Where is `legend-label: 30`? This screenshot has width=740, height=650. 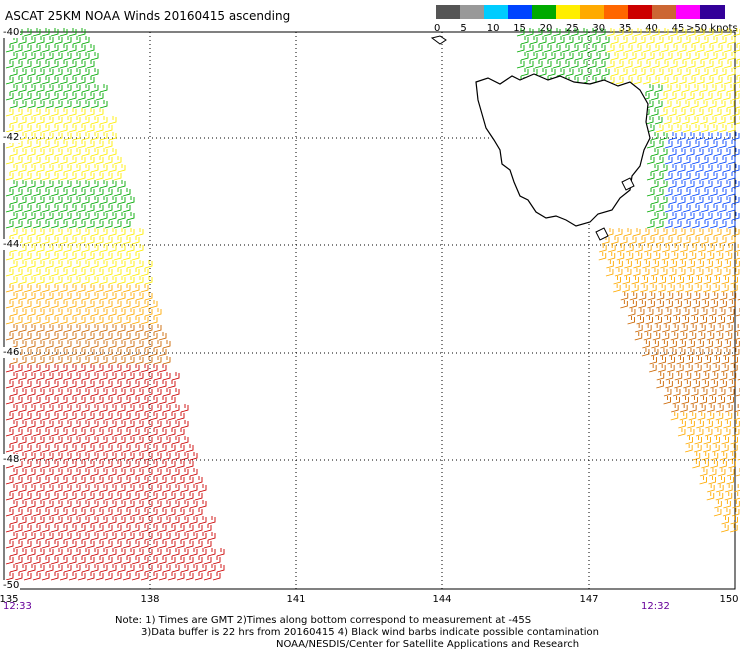
legend-label: 30 is located at coordinates (599, 28).